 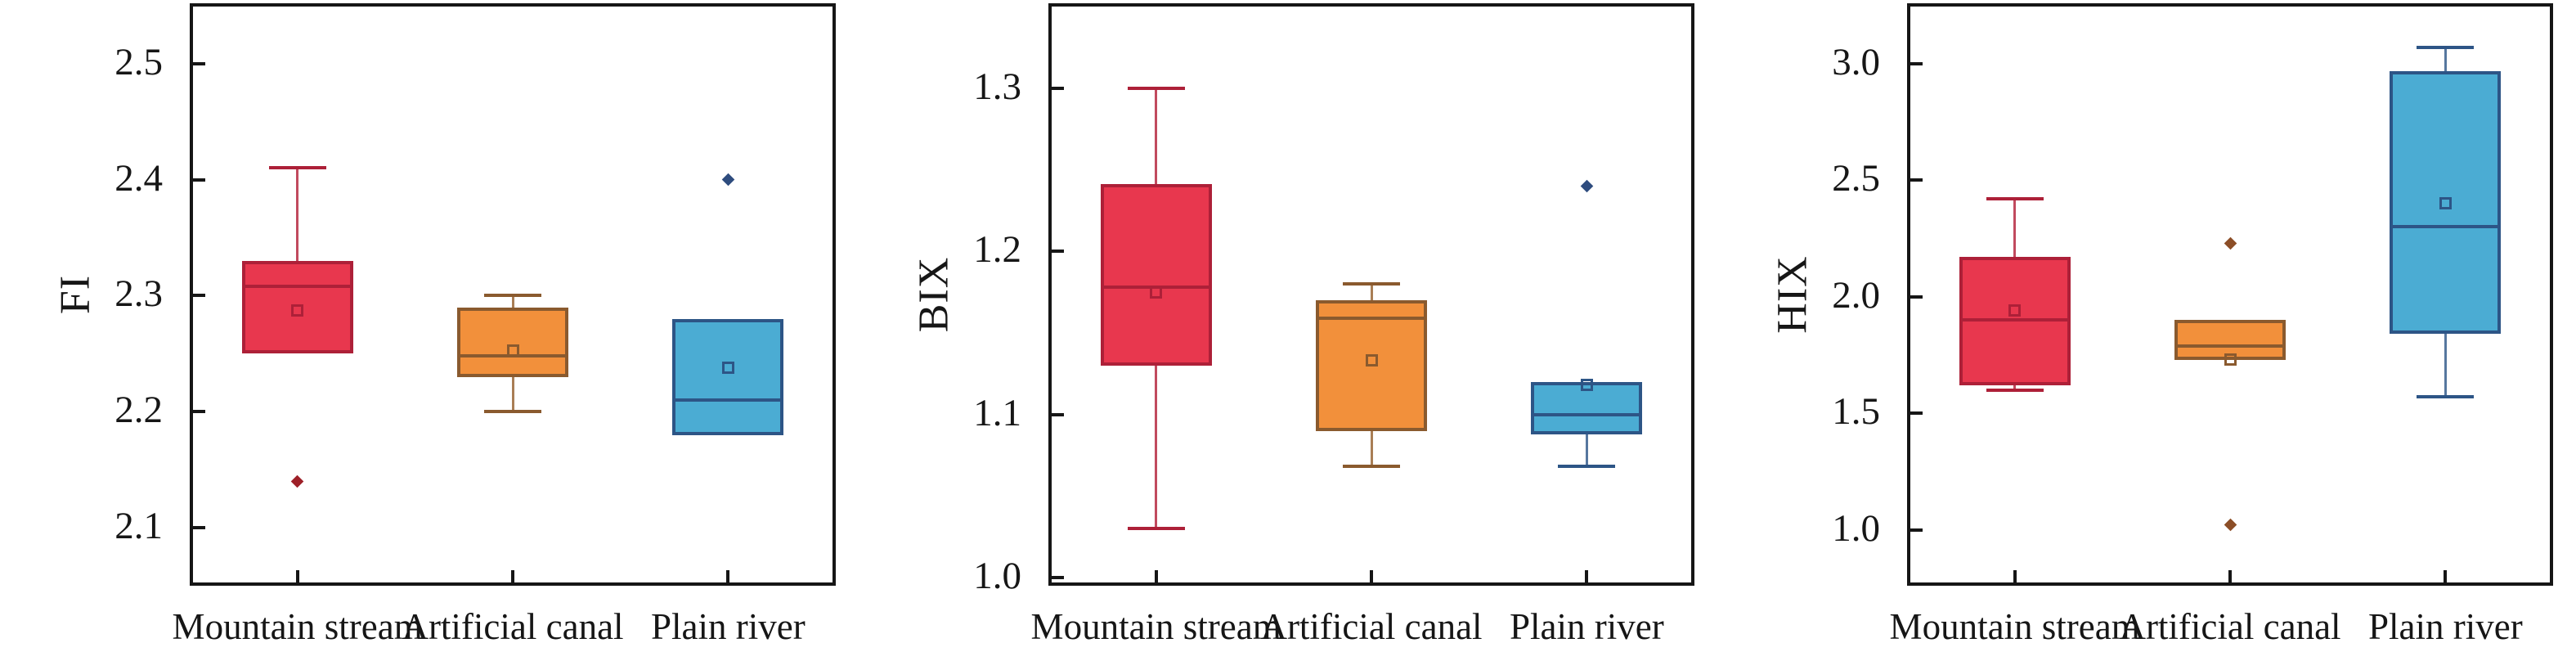 I want to click on y-tick-label: 1.1, so click(x=997, y=412).